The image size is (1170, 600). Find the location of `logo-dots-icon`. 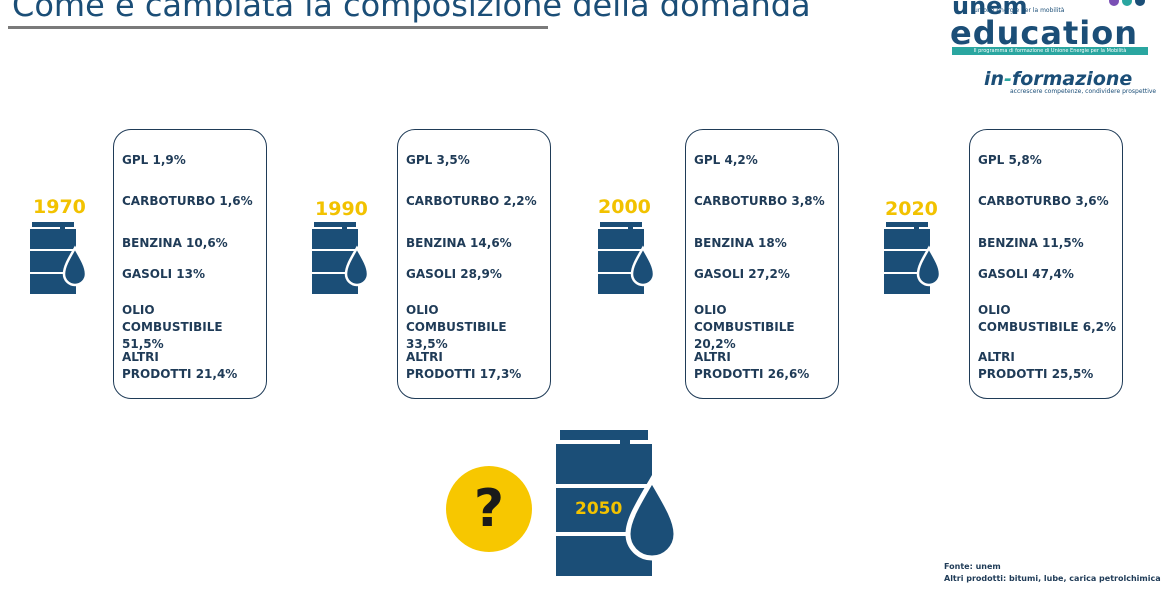

logo-dots-icon is located at coordinates (1127, 3).